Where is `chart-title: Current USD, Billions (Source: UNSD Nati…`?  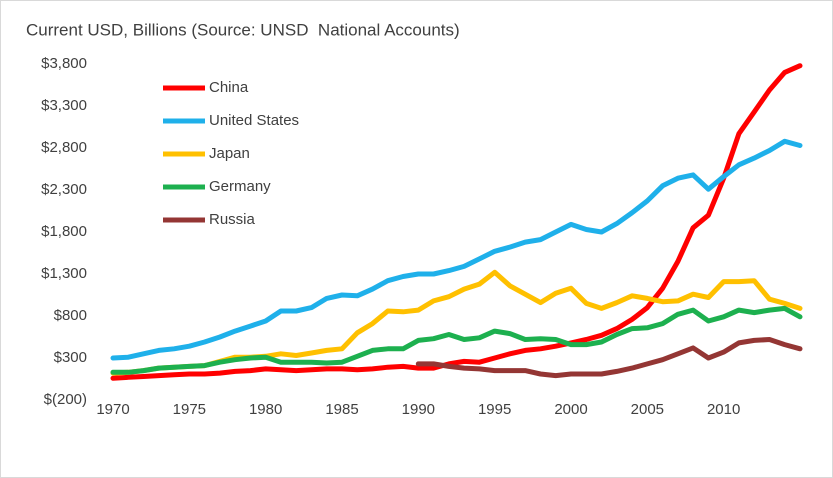
chart-title: Current USD, Billions (Source: UNSD Nati… is located at coordinates (243, 29).